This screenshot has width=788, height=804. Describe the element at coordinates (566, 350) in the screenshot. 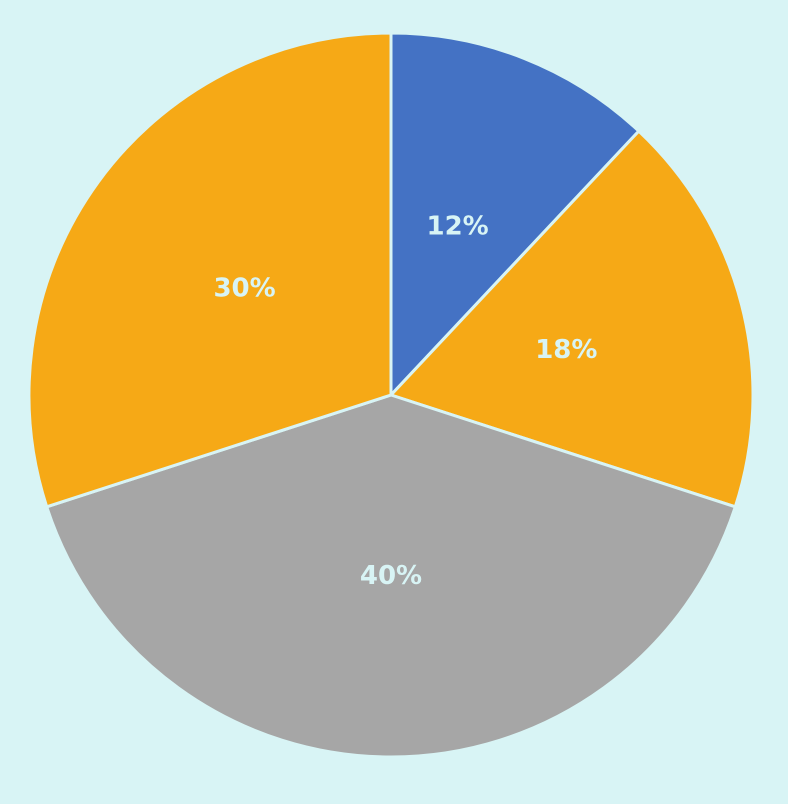

I see `pie-slice-label: 18%` at that location.